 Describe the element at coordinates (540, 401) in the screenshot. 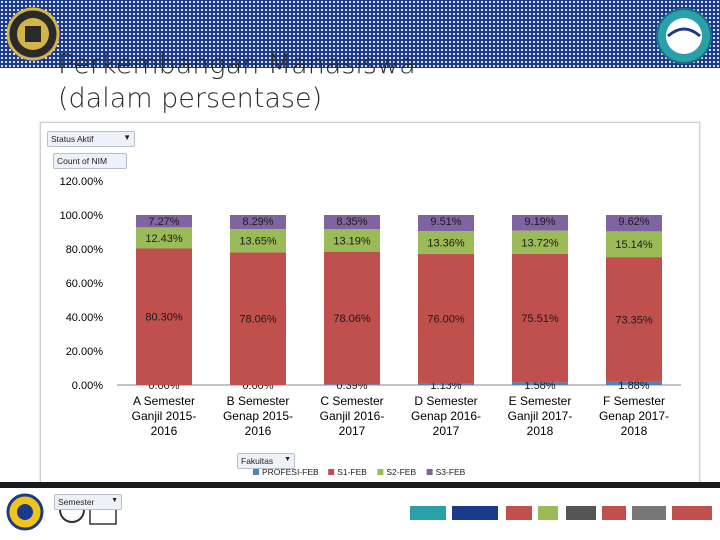

I see `x-tick-label: E Semester` at that location.